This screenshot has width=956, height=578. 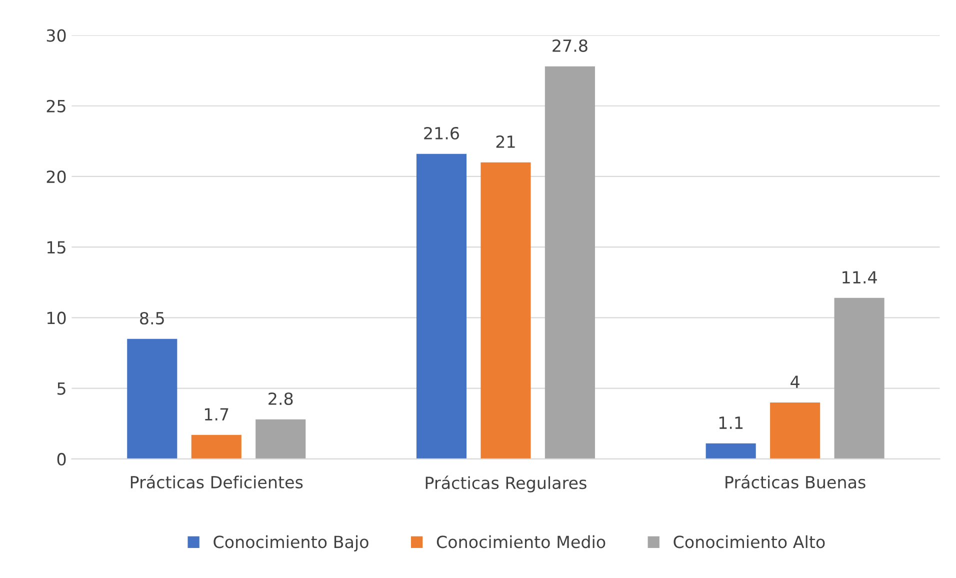 What do you see at coordinates (291, 543) in the screenshot?
I see `legend-label: Conocimiento Bajo` at bounding box center [291, 543].